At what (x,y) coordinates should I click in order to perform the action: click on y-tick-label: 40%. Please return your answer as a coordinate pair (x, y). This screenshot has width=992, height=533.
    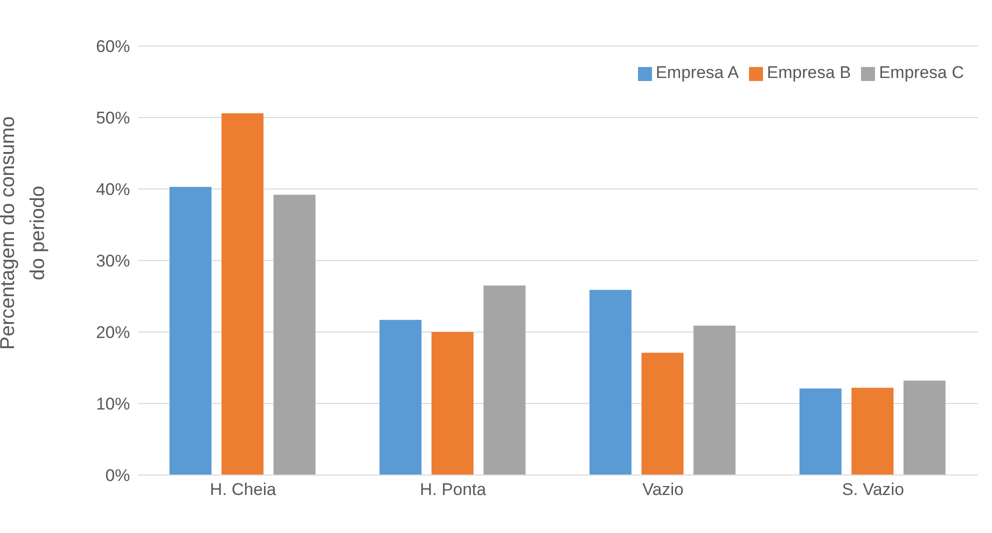
    Looking at the image, I should click on (113, 190).